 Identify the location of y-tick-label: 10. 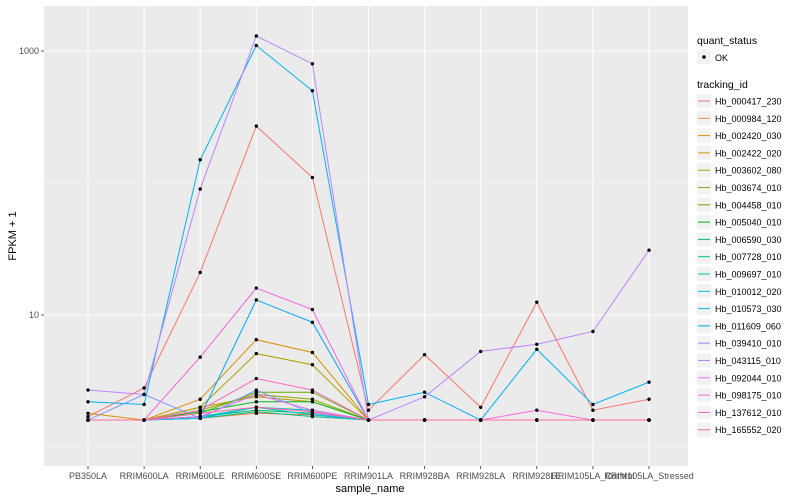
(34, 315).